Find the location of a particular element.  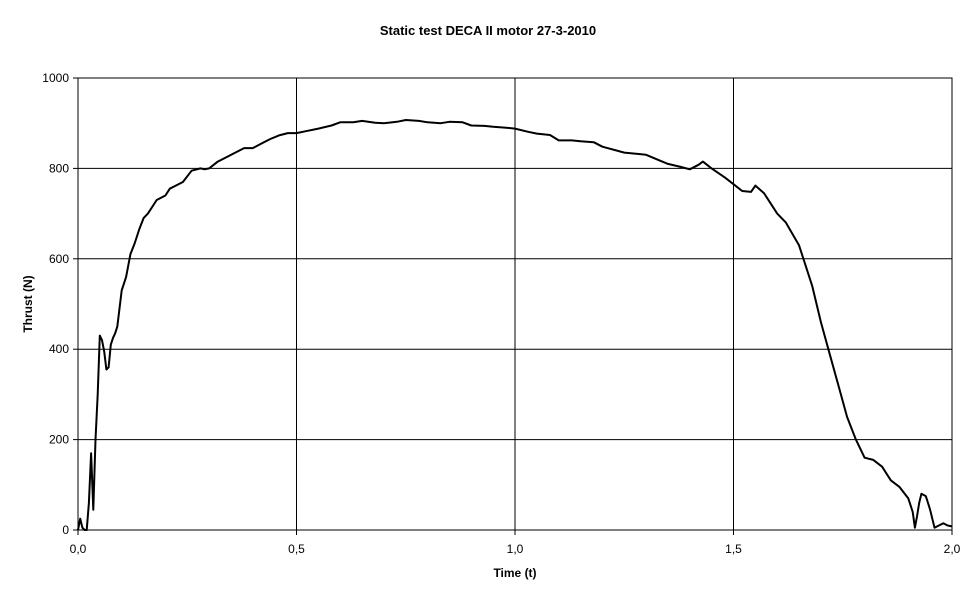

x-tick-label: 2,0 is located at coordinates (952, 549).